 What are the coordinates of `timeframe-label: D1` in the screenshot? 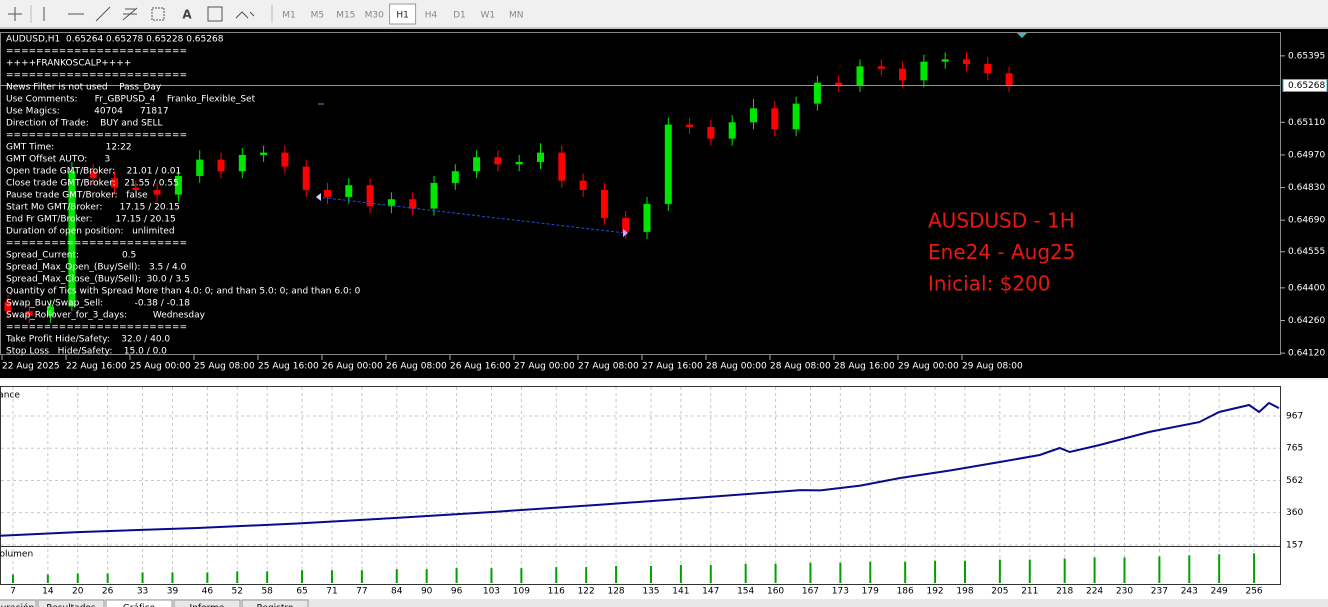 It's located at (459, 16).